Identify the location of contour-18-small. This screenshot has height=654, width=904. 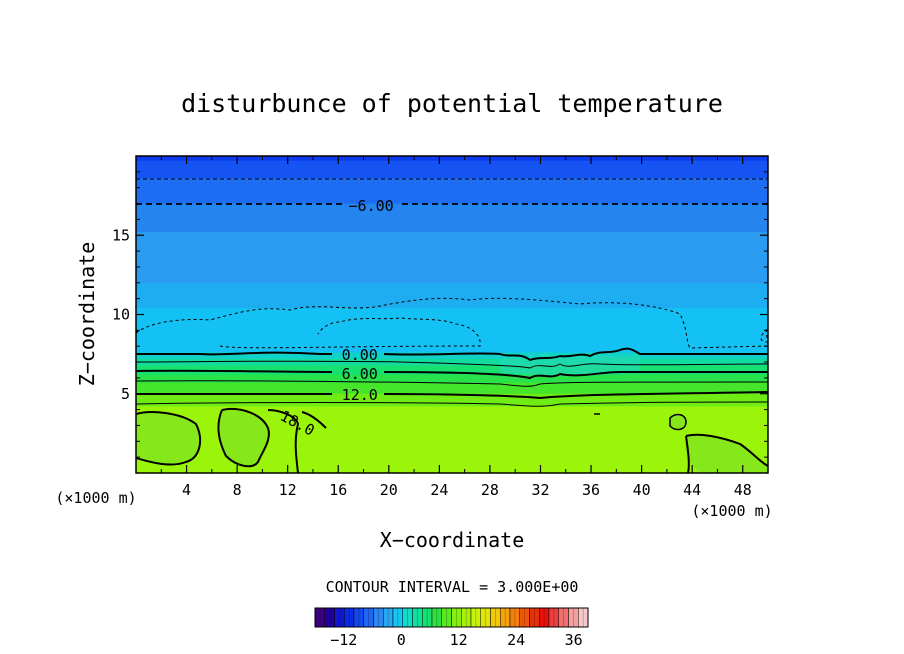
(678, 422).